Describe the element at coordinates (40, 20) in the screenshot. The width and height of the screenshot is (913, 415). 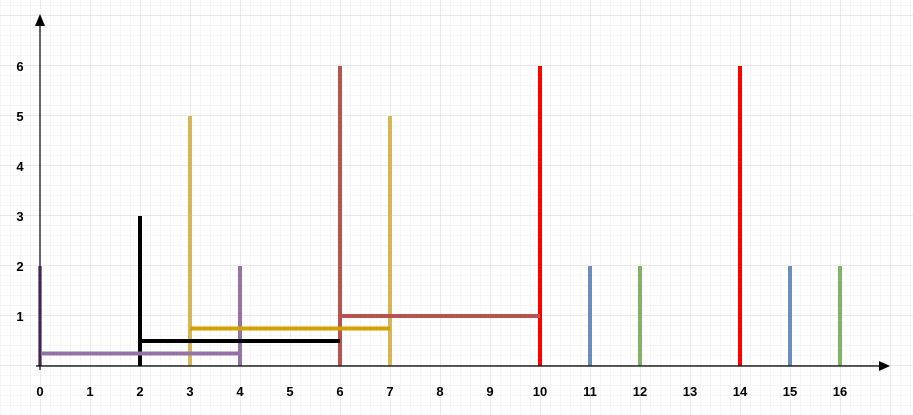
I see `y-axis-arrow` at that location.